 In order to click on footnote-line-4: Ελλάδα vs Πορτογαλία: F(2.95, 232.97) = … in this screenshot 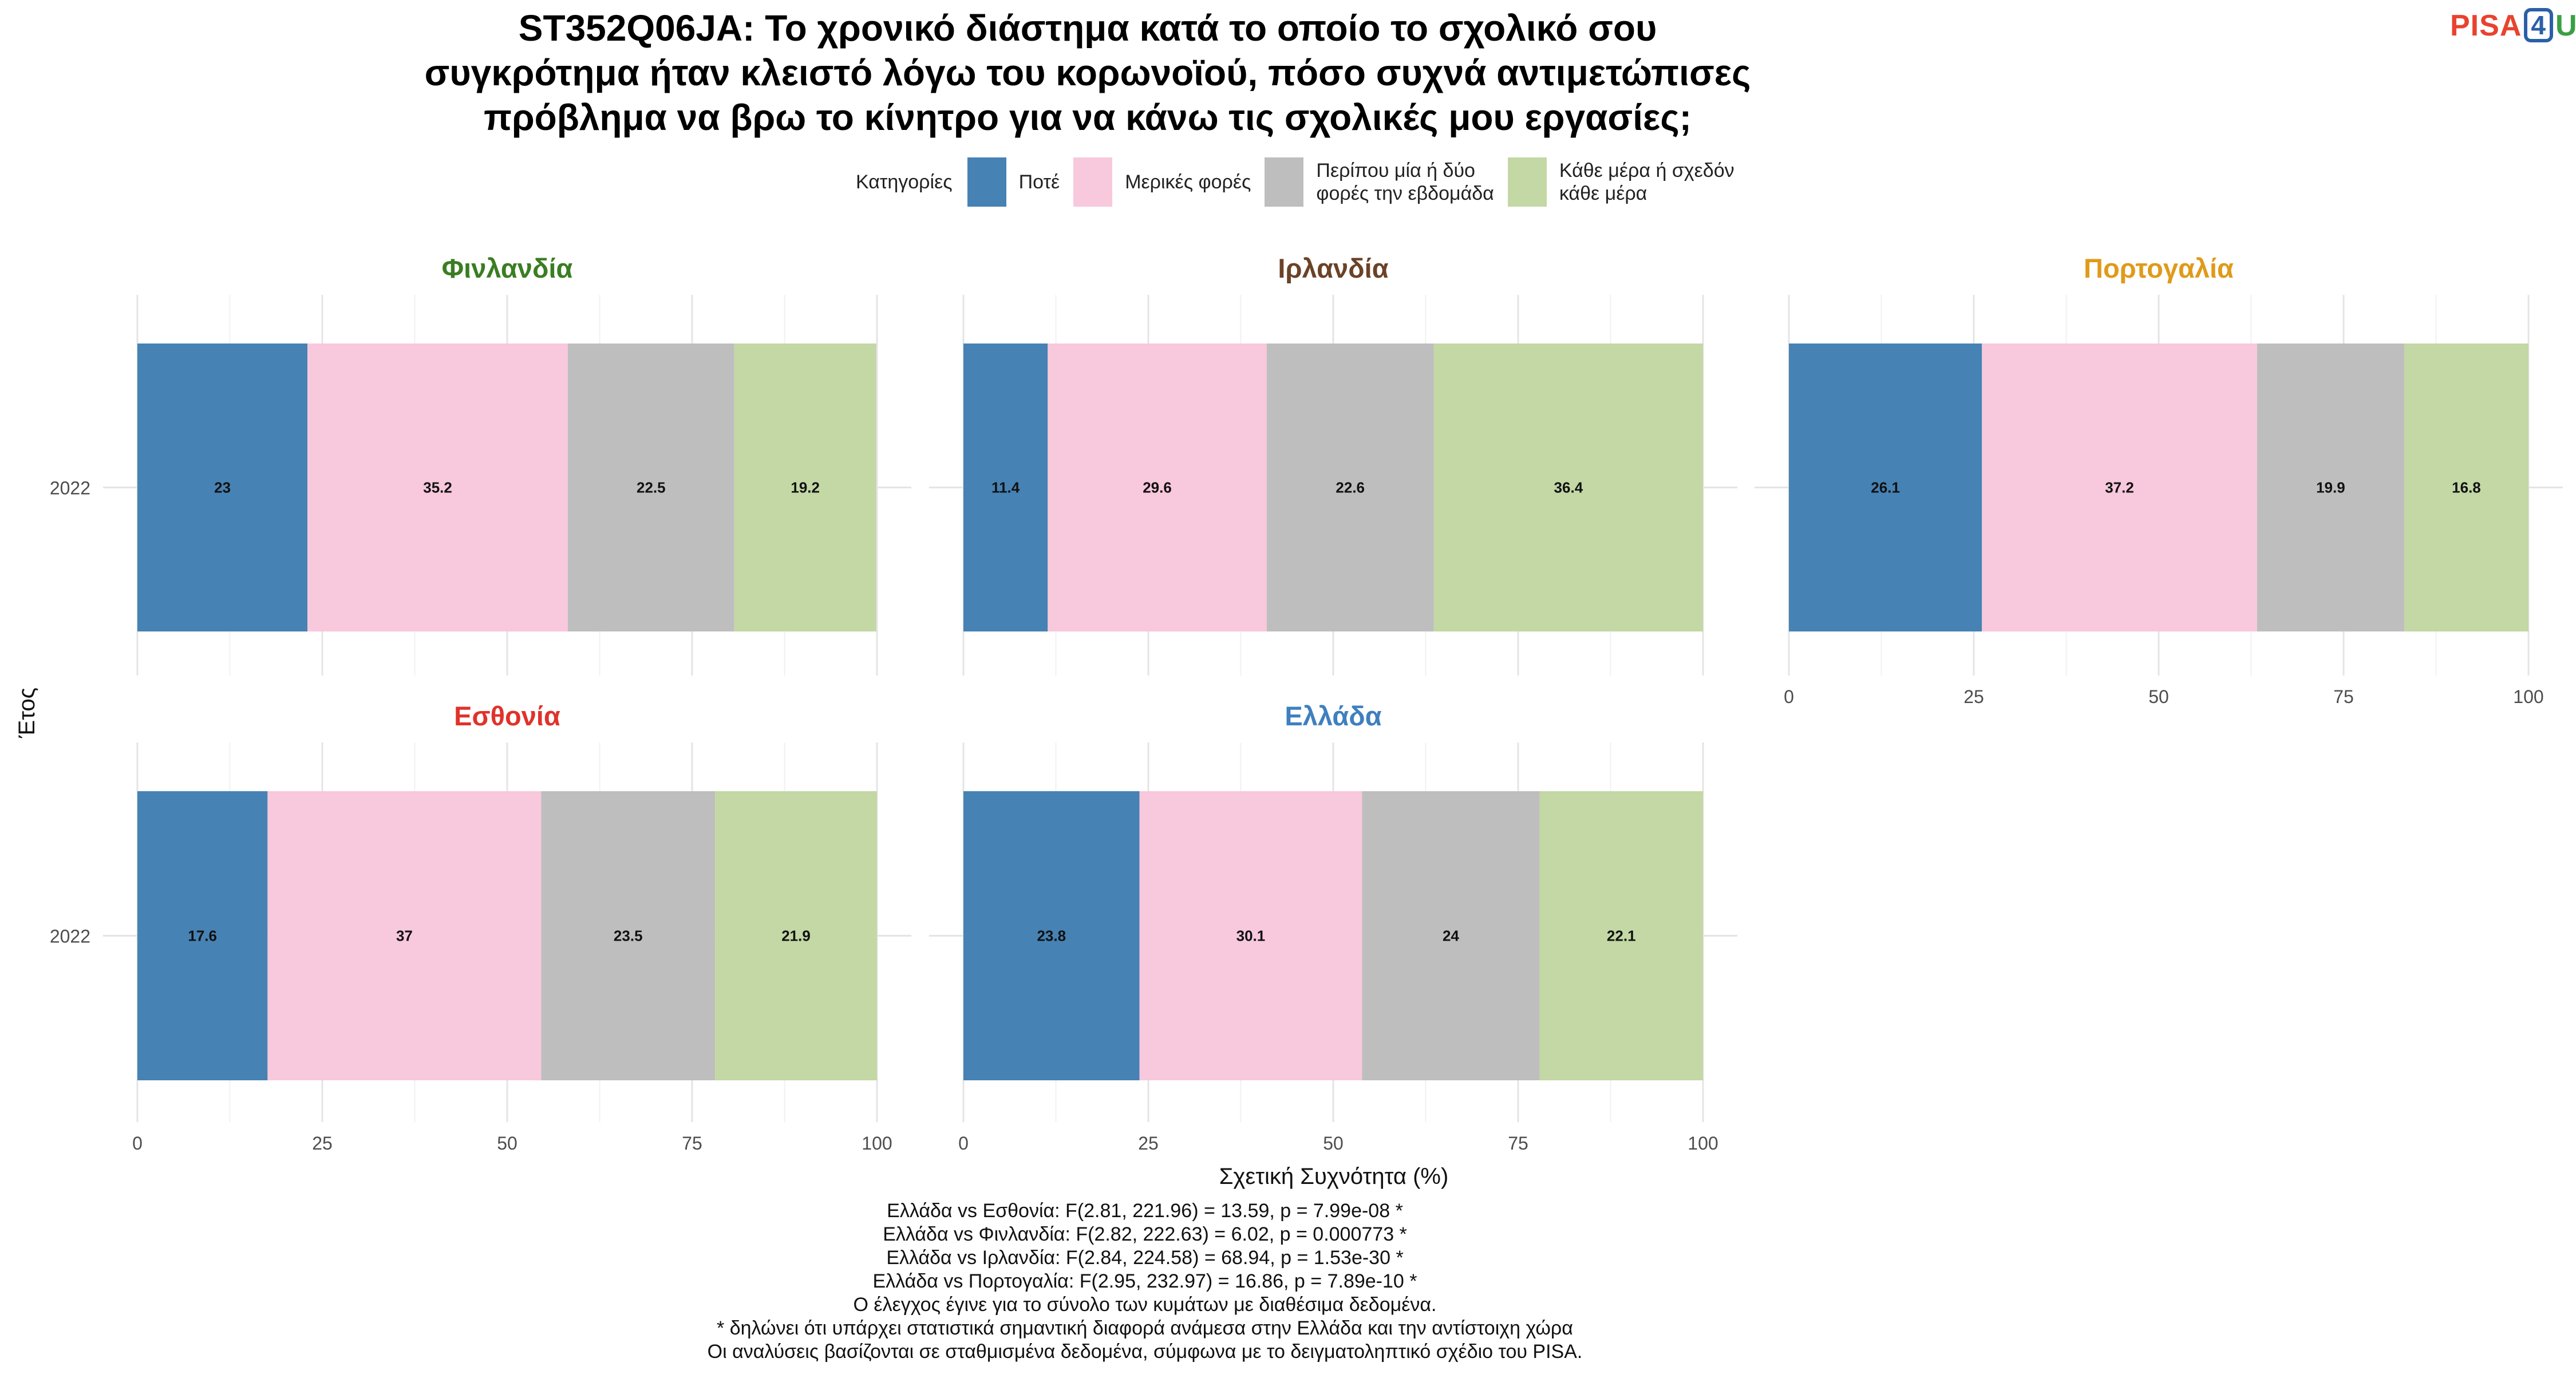, I will do `click(1144, 1281)`.